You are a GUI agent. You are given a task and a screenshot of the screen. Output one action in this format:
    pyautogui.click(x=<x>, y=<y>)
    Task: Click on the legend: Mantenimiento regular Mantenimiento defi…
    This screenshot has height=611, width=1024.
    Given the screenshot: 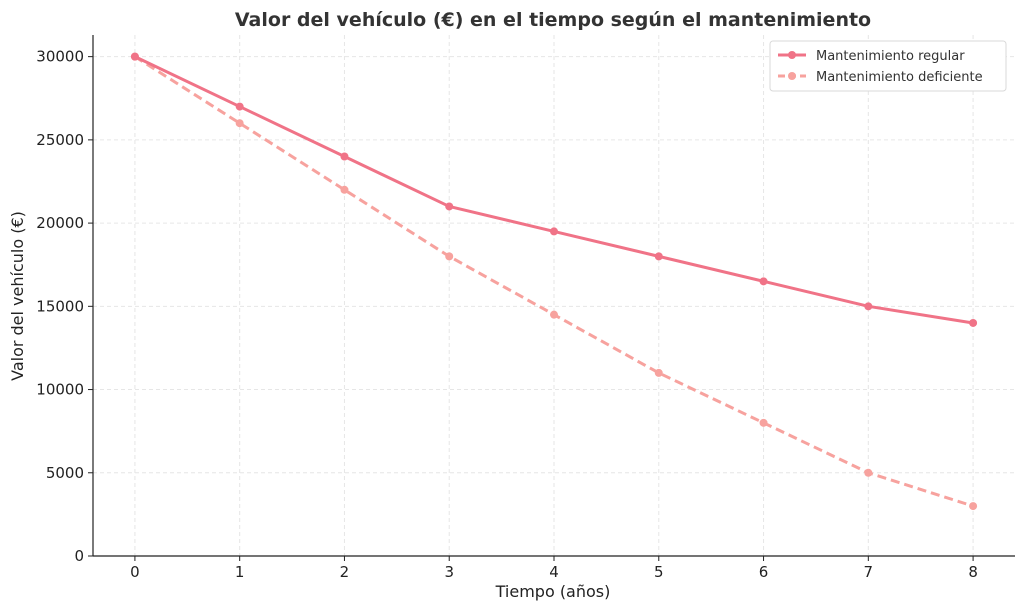 What is the action you would take?
    pyautogui.click(x=888, y=66)
    